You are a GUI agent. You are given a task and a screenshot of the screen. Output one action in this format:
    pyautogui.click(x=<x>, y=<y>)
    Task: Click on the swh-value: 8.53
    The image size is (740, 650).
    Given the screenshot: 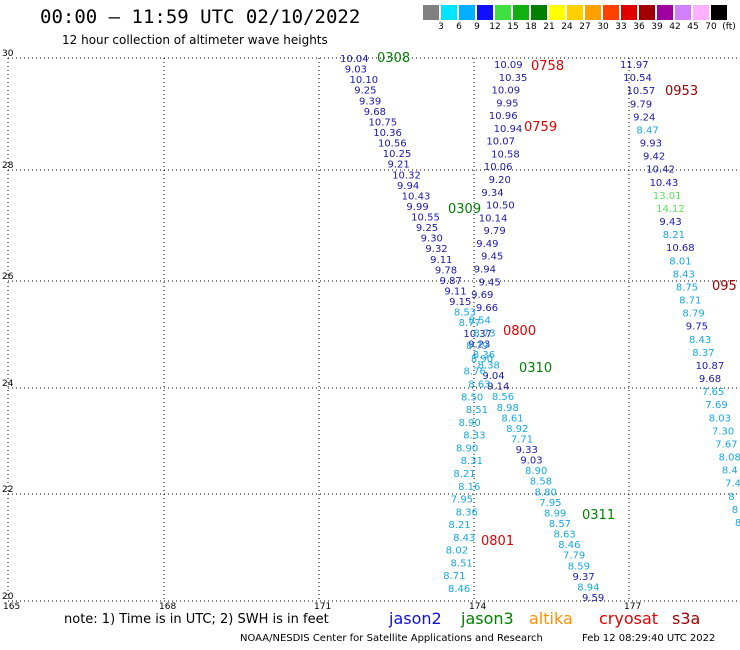 What is the action you would take?
    pyautogui.click(x=465, y=313)
    